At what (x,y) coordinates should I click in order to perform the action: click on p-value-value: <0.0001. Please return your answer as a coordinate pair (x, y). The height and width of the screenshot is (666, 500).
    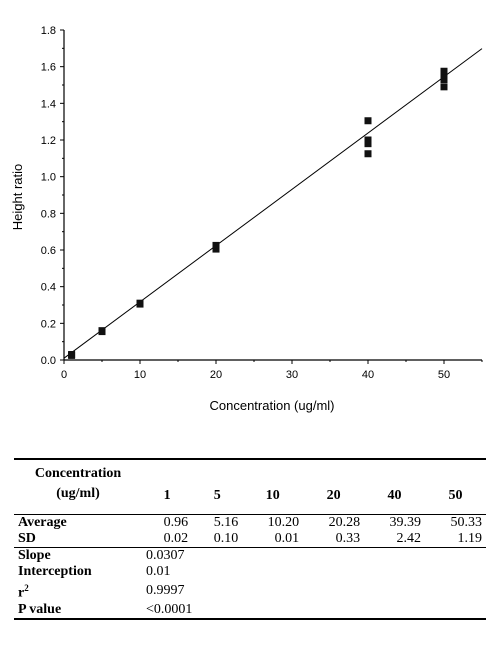
    Looking at the image, I should click on (314, 610).